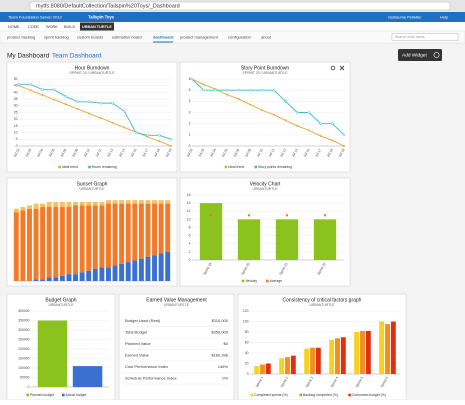  Describe the element at coordinates (127, 36) in the screenshot. I see `subnav-item: estimation board` at that location.